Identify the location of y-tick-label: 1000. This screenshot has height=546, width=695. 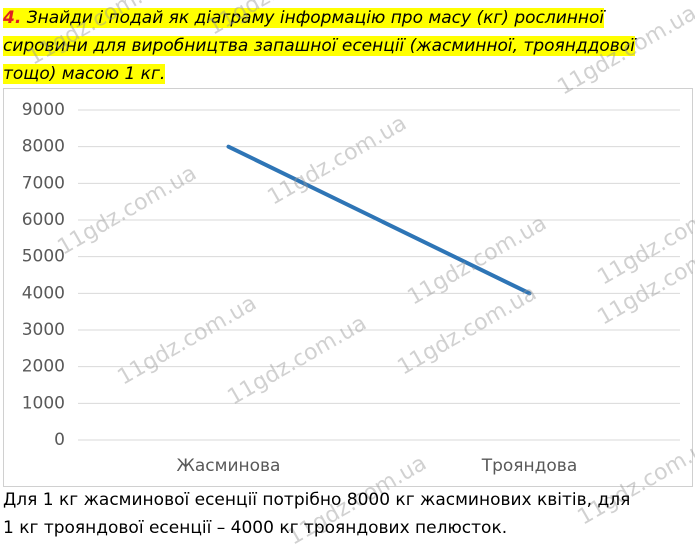
(43, 403).